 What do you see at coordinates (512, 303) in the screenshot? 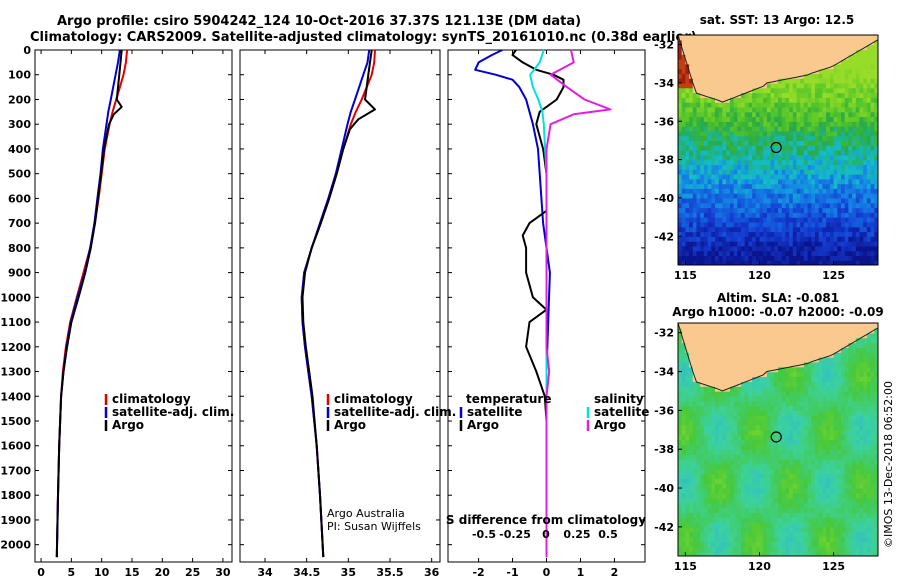
I see `diff-series-temperature-satellite` at bounding box center [512, 303].